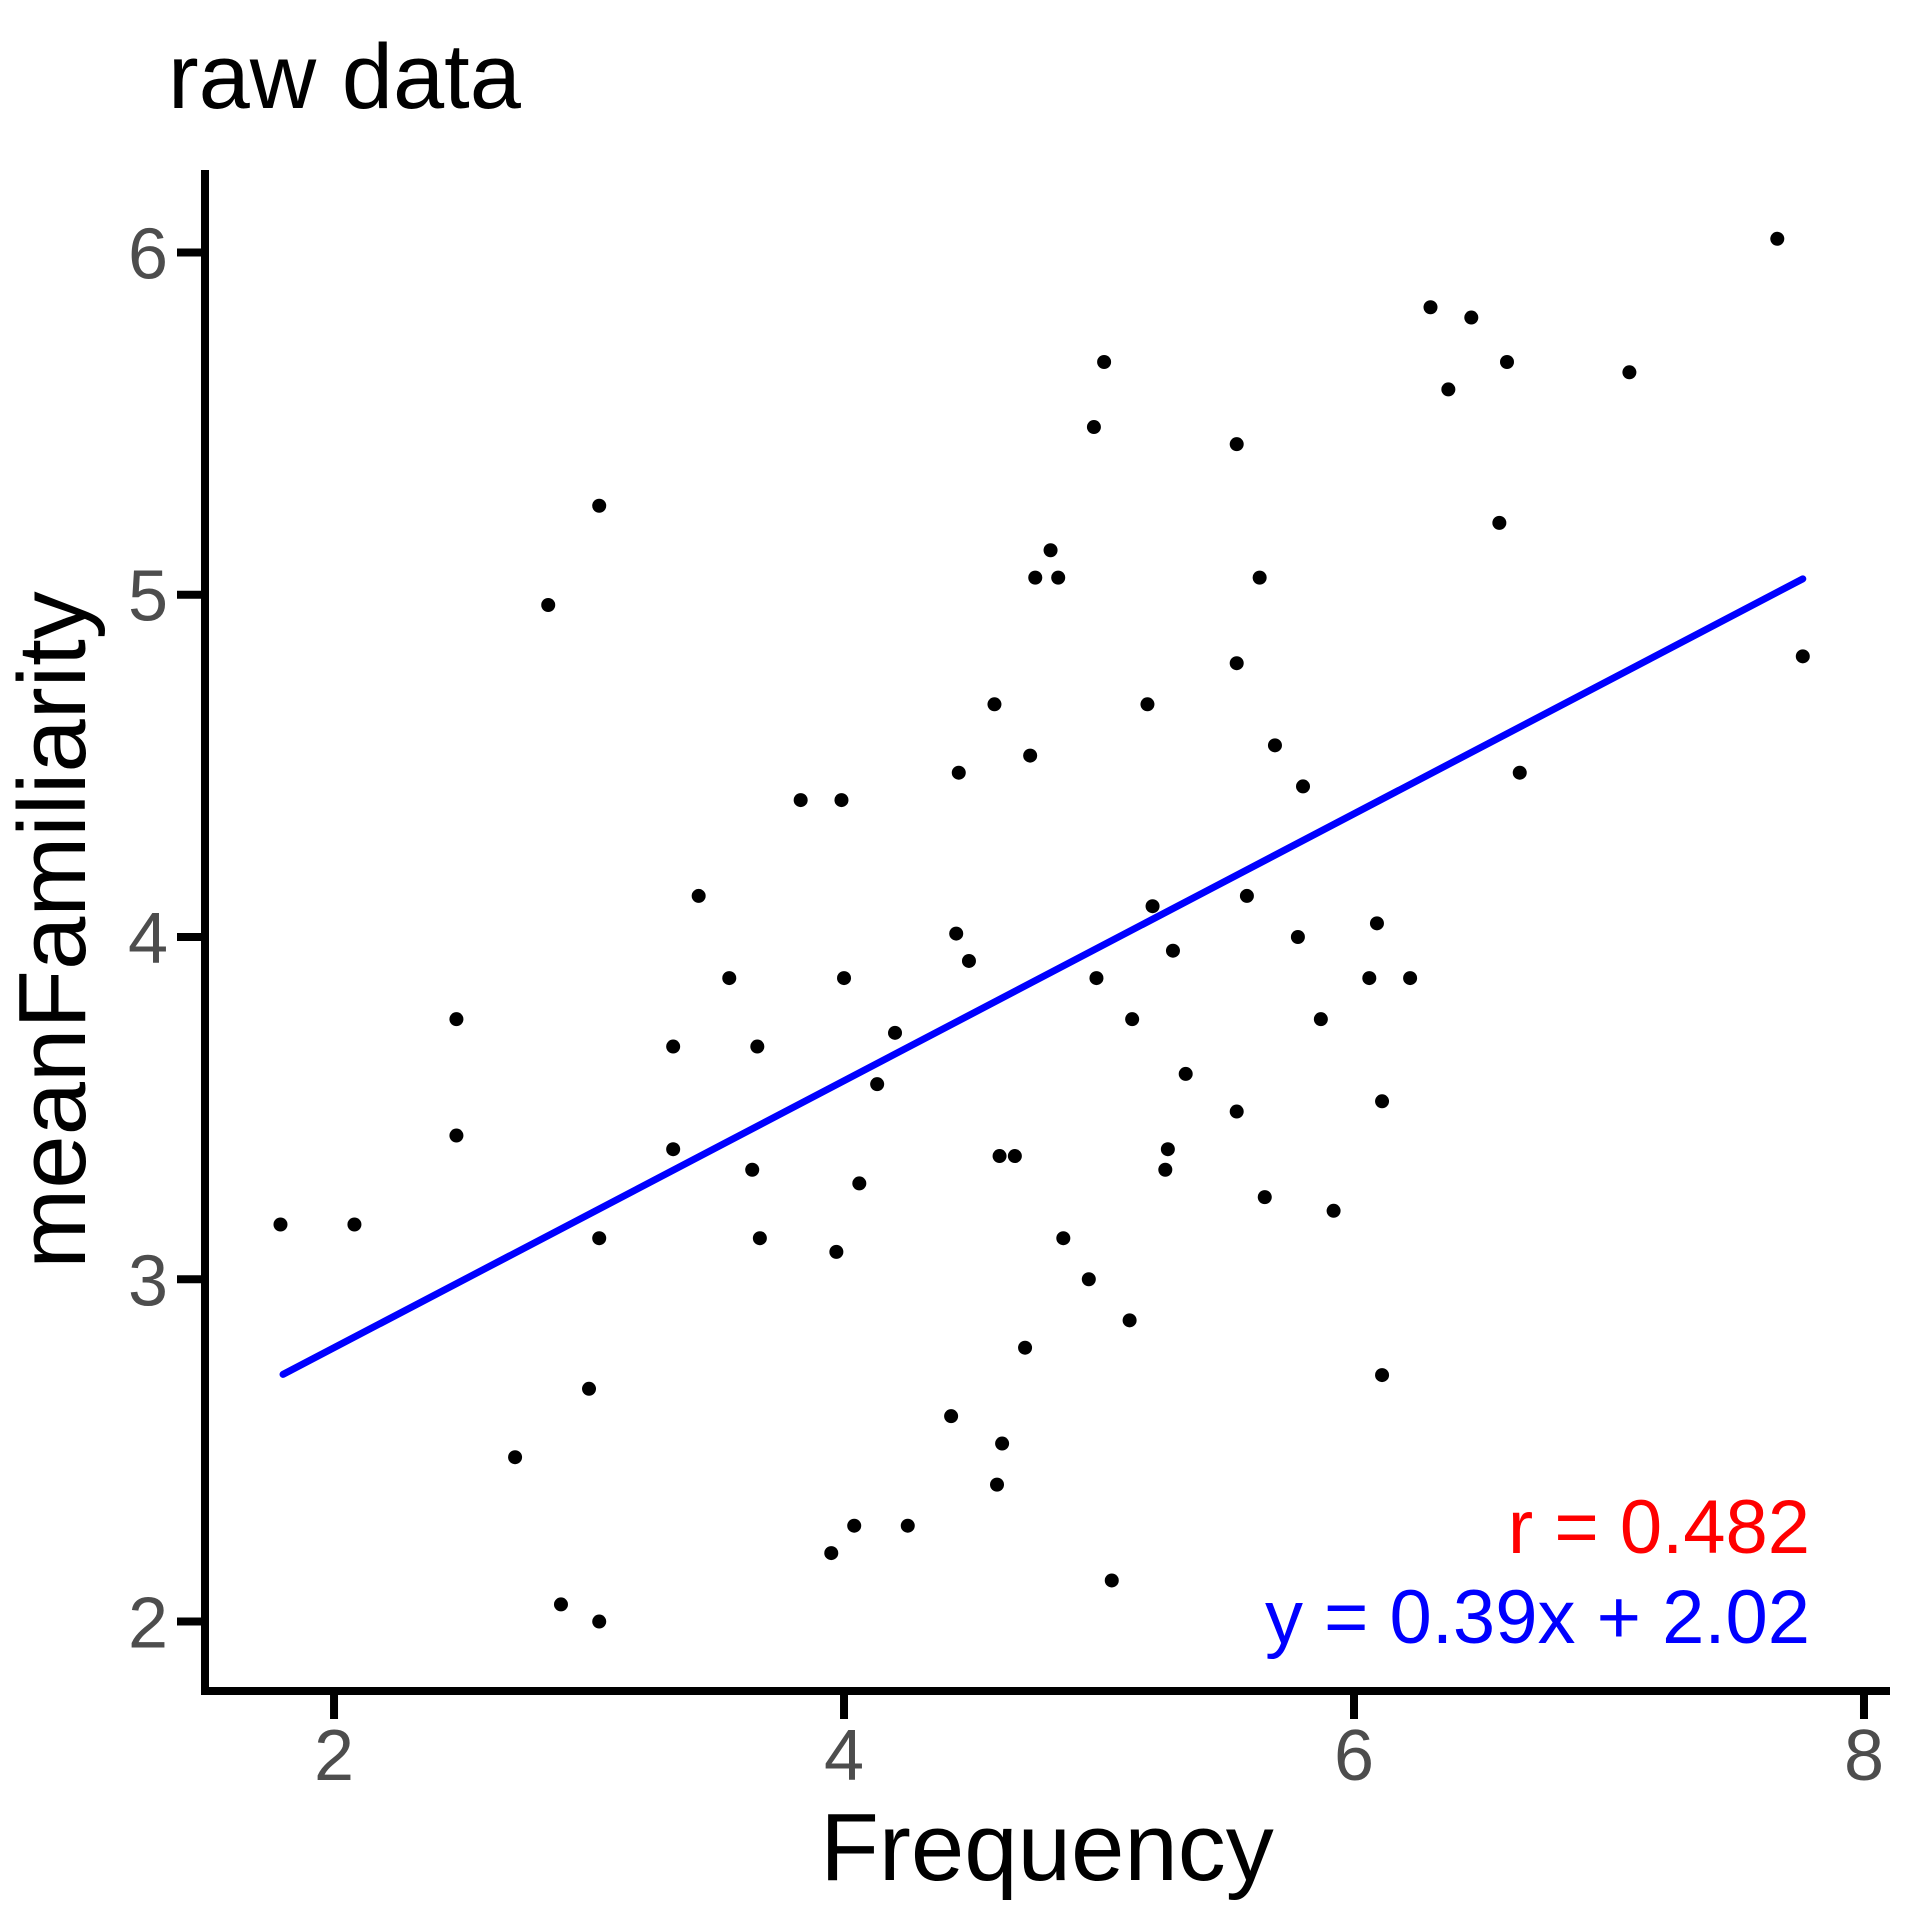 The image size is (1920, 1920). What do you see at coordinates (148, 597) in the screenshot?
I see `y-tick-label: 5` at bounding box center [148, 597].